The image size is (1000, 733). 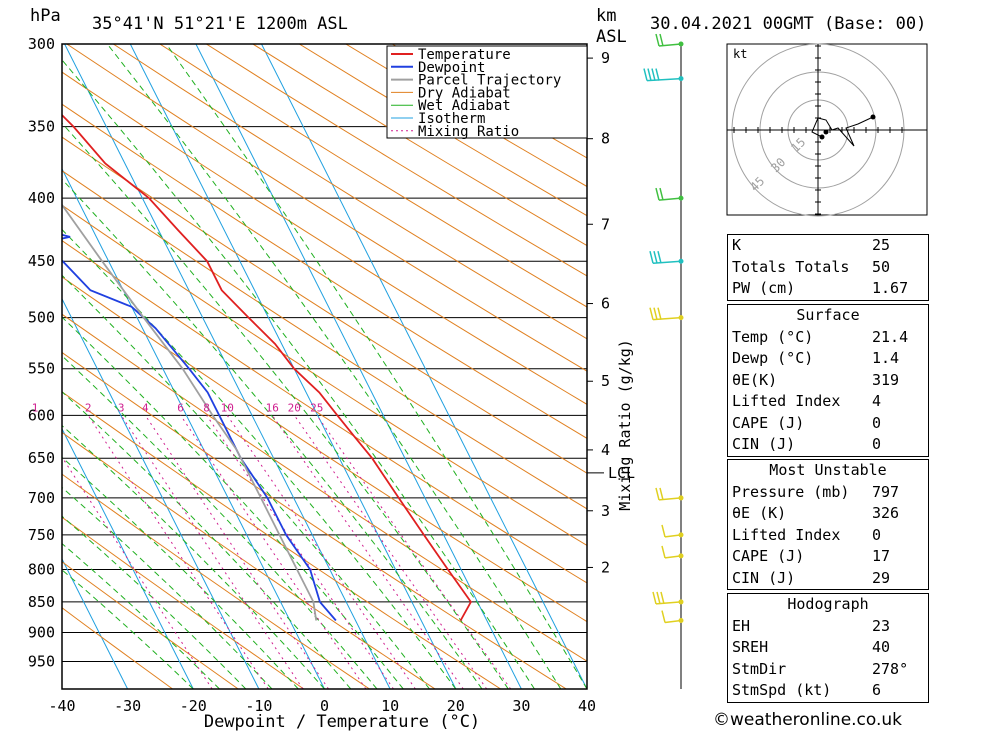 I want to click on mu-row: CIN (J) 29, so click(x=828, y=579).